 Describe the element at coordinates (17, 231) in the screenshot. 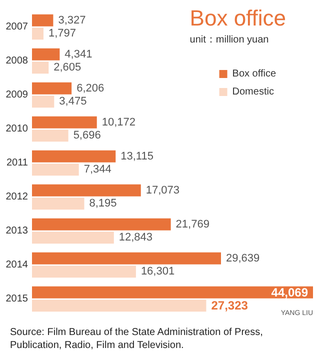

I see `y-tick-label: 2013` at that location.